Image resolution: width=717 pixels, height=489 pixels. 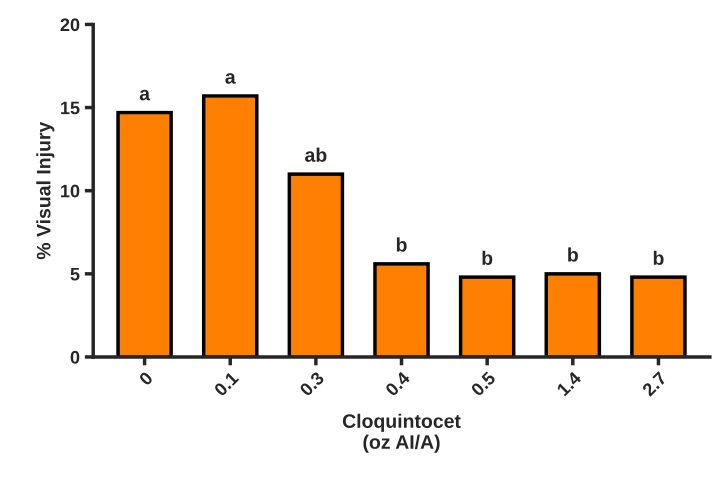 What do you see at coordinates (70, 25) in the screenshot?
I see `y-tick-label: 20` at bounding box center [70, 25].